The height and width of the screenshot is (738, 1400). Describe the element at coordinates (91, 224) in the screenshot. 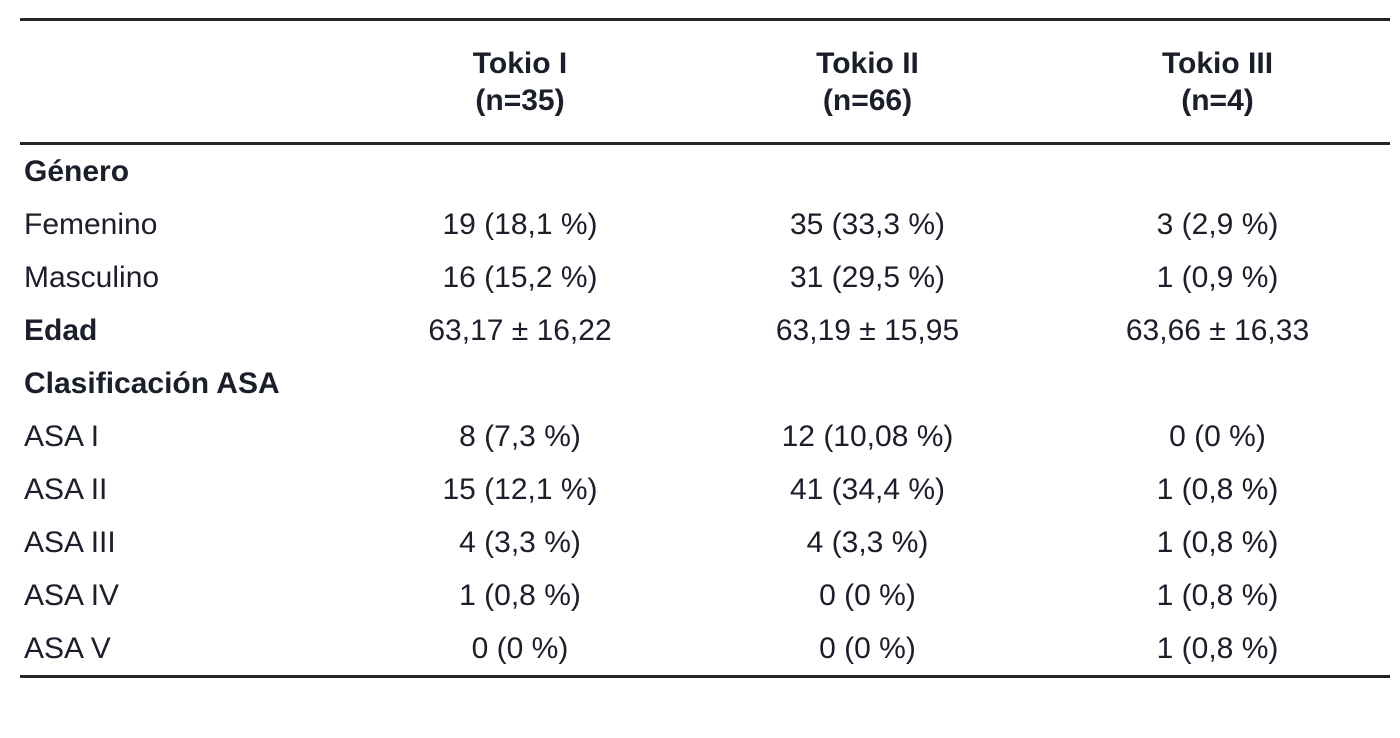

I see `row-label: Femenino` at that location.